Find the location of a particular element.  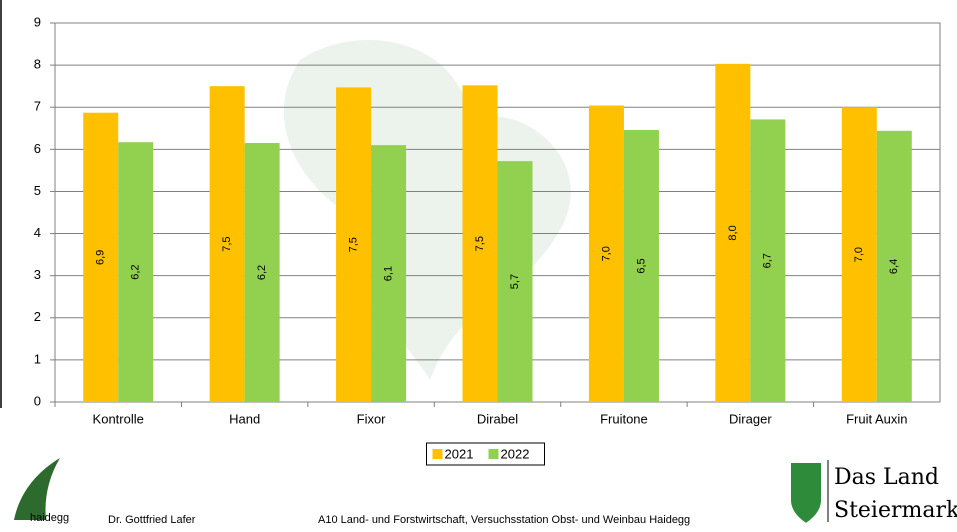

y-tick-label: 7 is located at coordinates (37, 106).